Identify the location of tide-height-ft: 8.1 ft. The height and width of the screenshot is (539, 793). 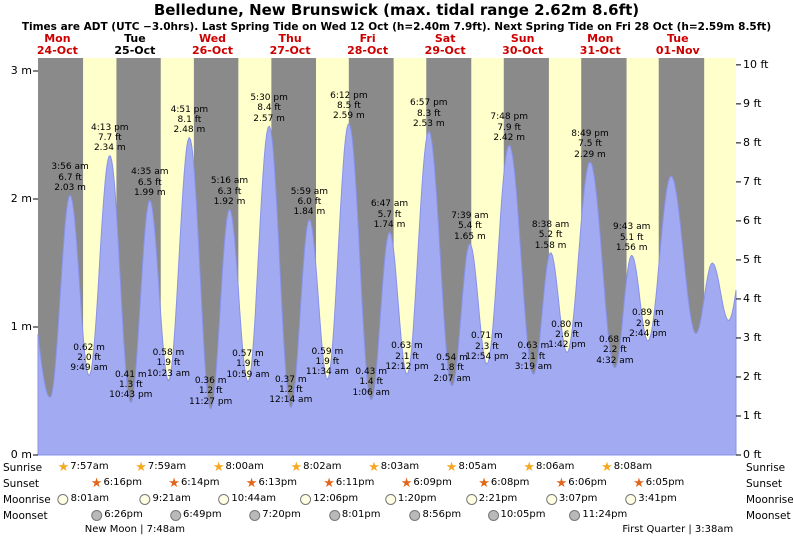
(189, 120).